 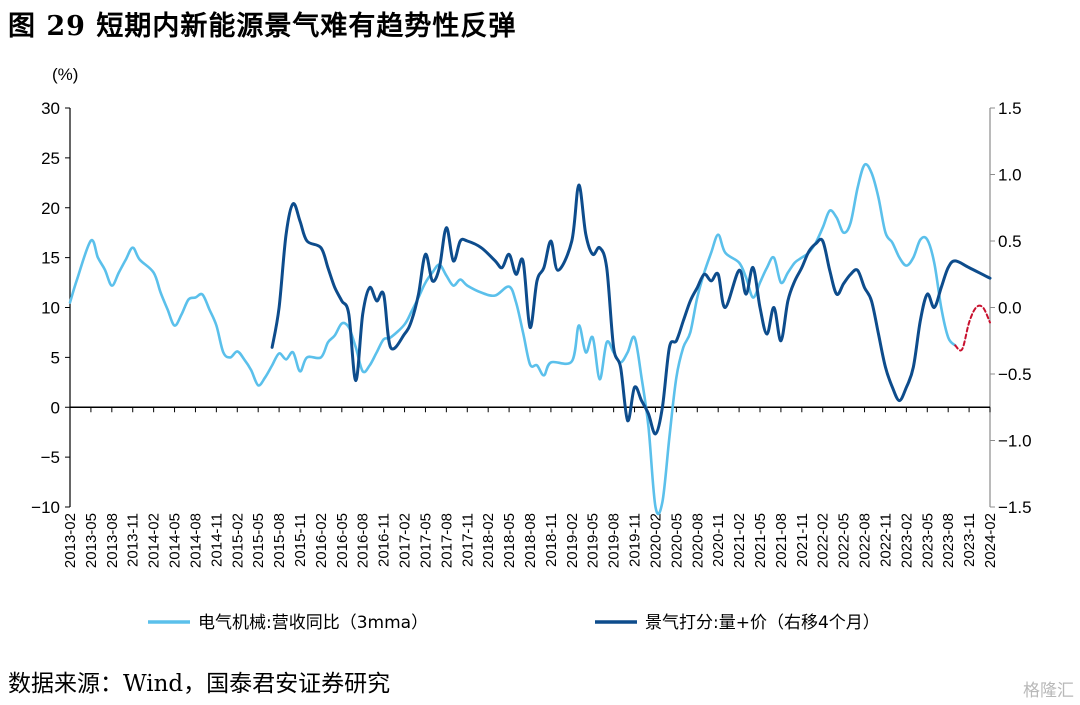 I want to click on x-tick-label: 2023-02, so click(x=906, y=540).